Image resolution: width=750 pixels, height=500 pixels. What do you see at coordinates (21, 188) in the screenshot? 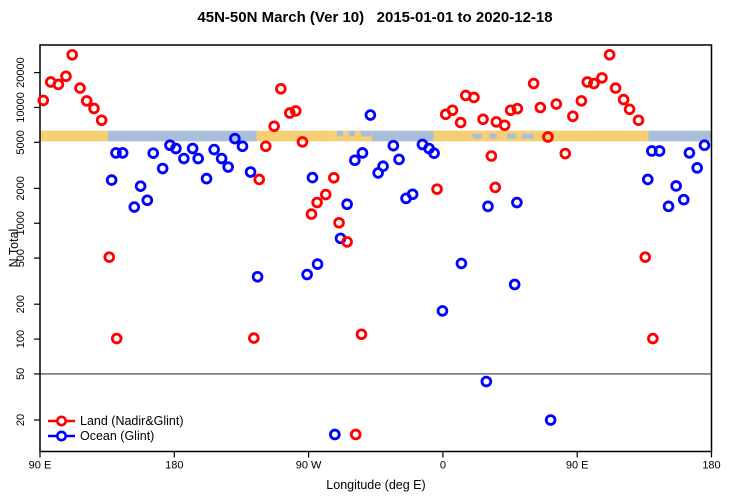
I see `y-tick-label: 2000` at bounding box center [21, 188].